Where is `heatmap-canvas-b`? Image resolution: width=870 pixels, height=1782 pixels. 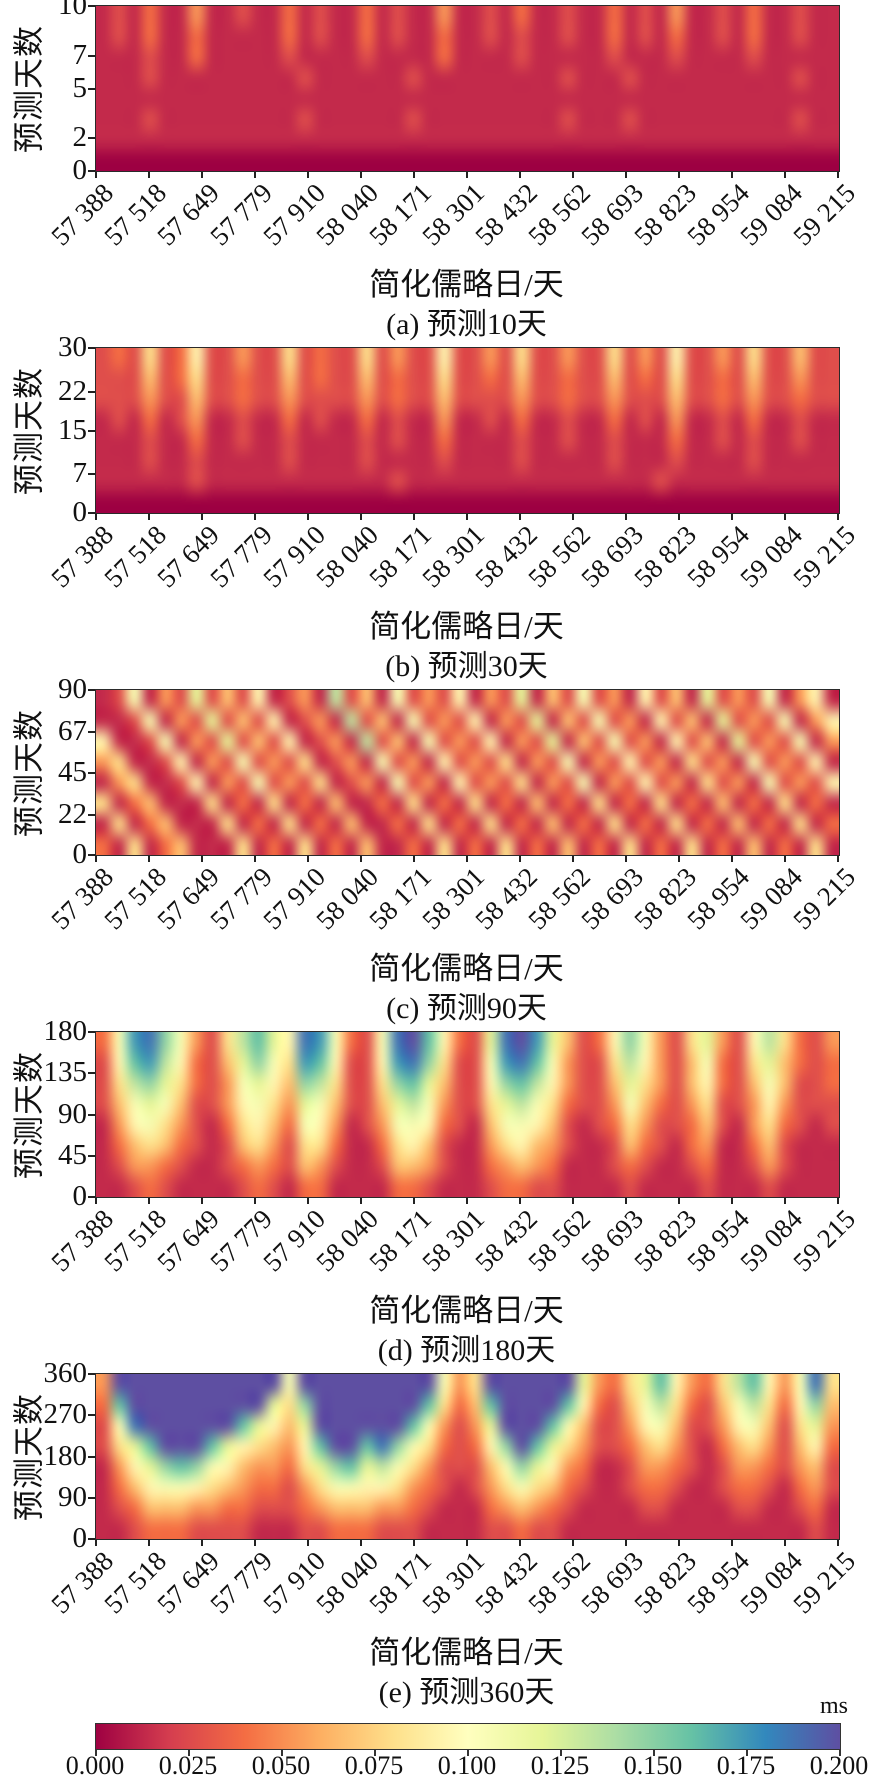
heatmap-canvas-b is located at coordinates (467, 430).